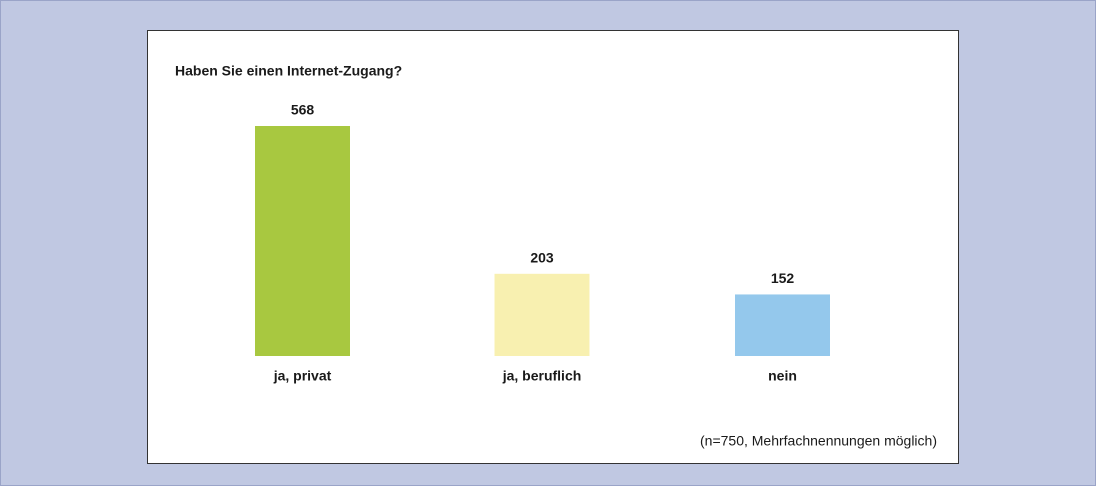 The height and width of the screenshot is (486, 1096). What do you see at coordinates (782, 376) in the screenshot?
I see `x-tick-label: nein` at bounding box center [782, 376].